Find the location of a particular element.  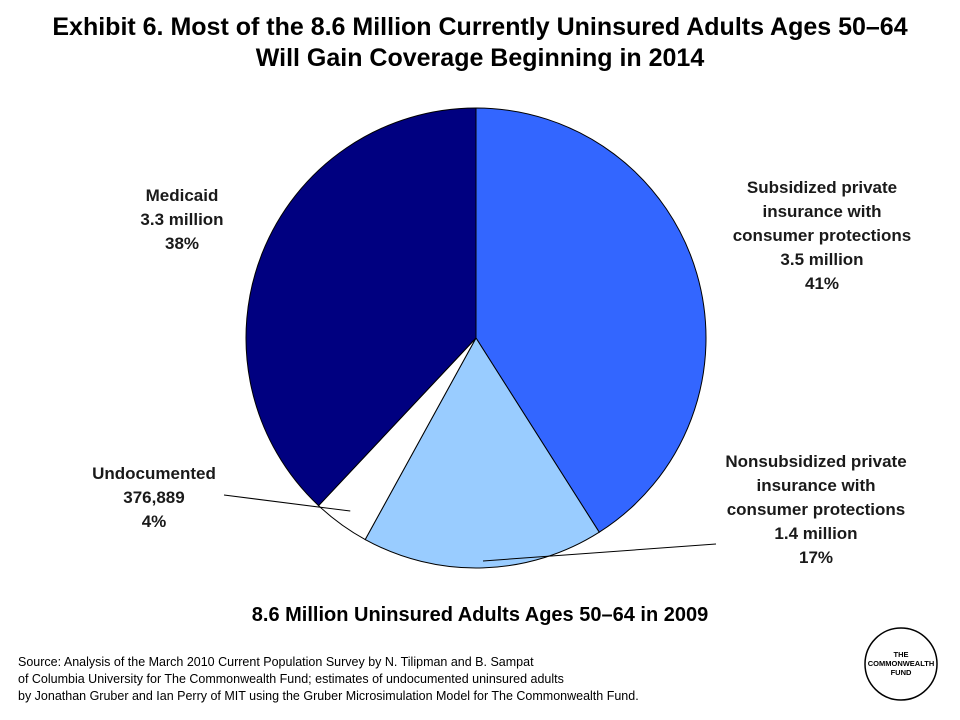

slice-label-nonsubsidized-percent: 17% is located at coordinates (816, 557).